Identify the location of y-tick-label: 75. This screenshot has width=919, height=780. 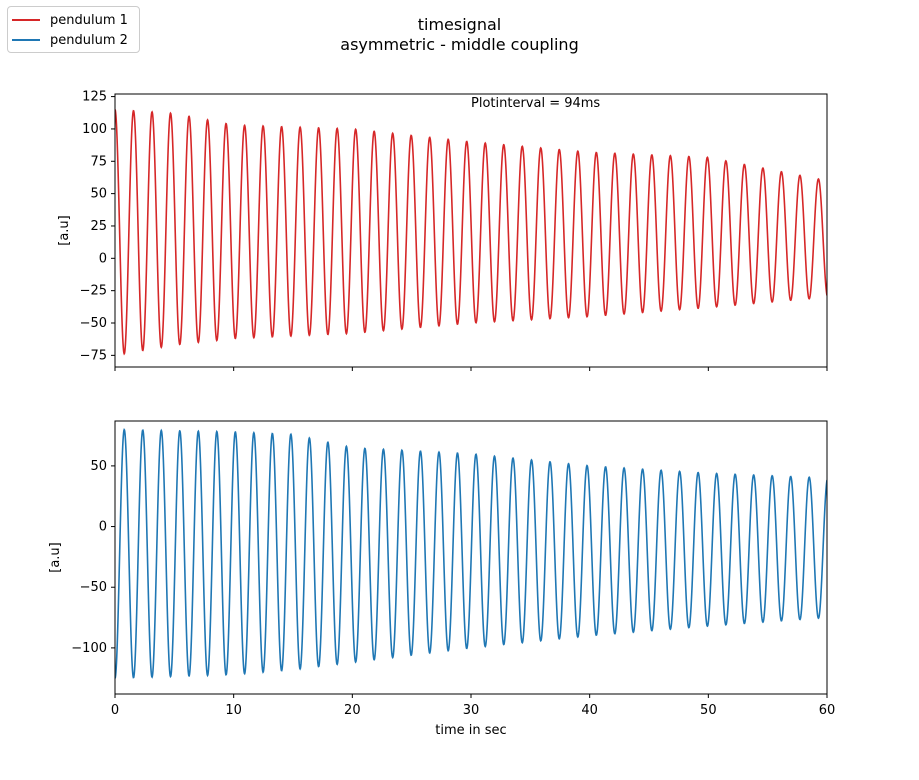
(98, 161).